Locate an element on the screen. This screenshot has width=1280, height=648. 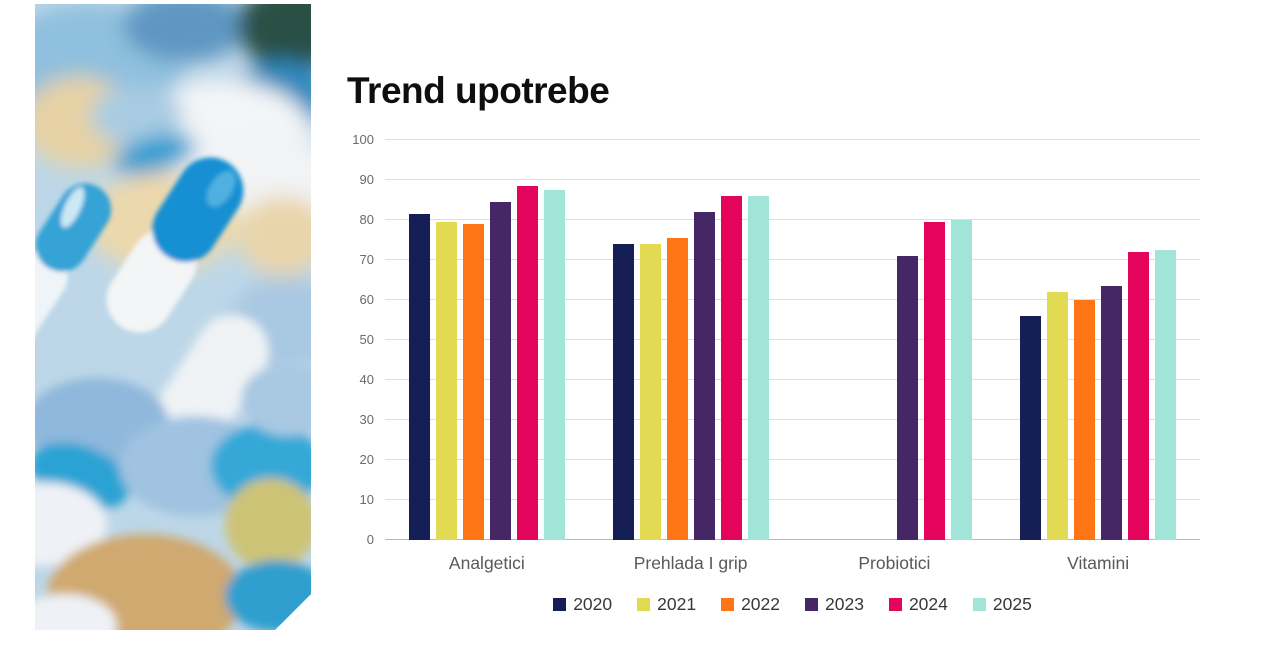
legend-item-2021: 2021 is located at coordinates (666, 604).